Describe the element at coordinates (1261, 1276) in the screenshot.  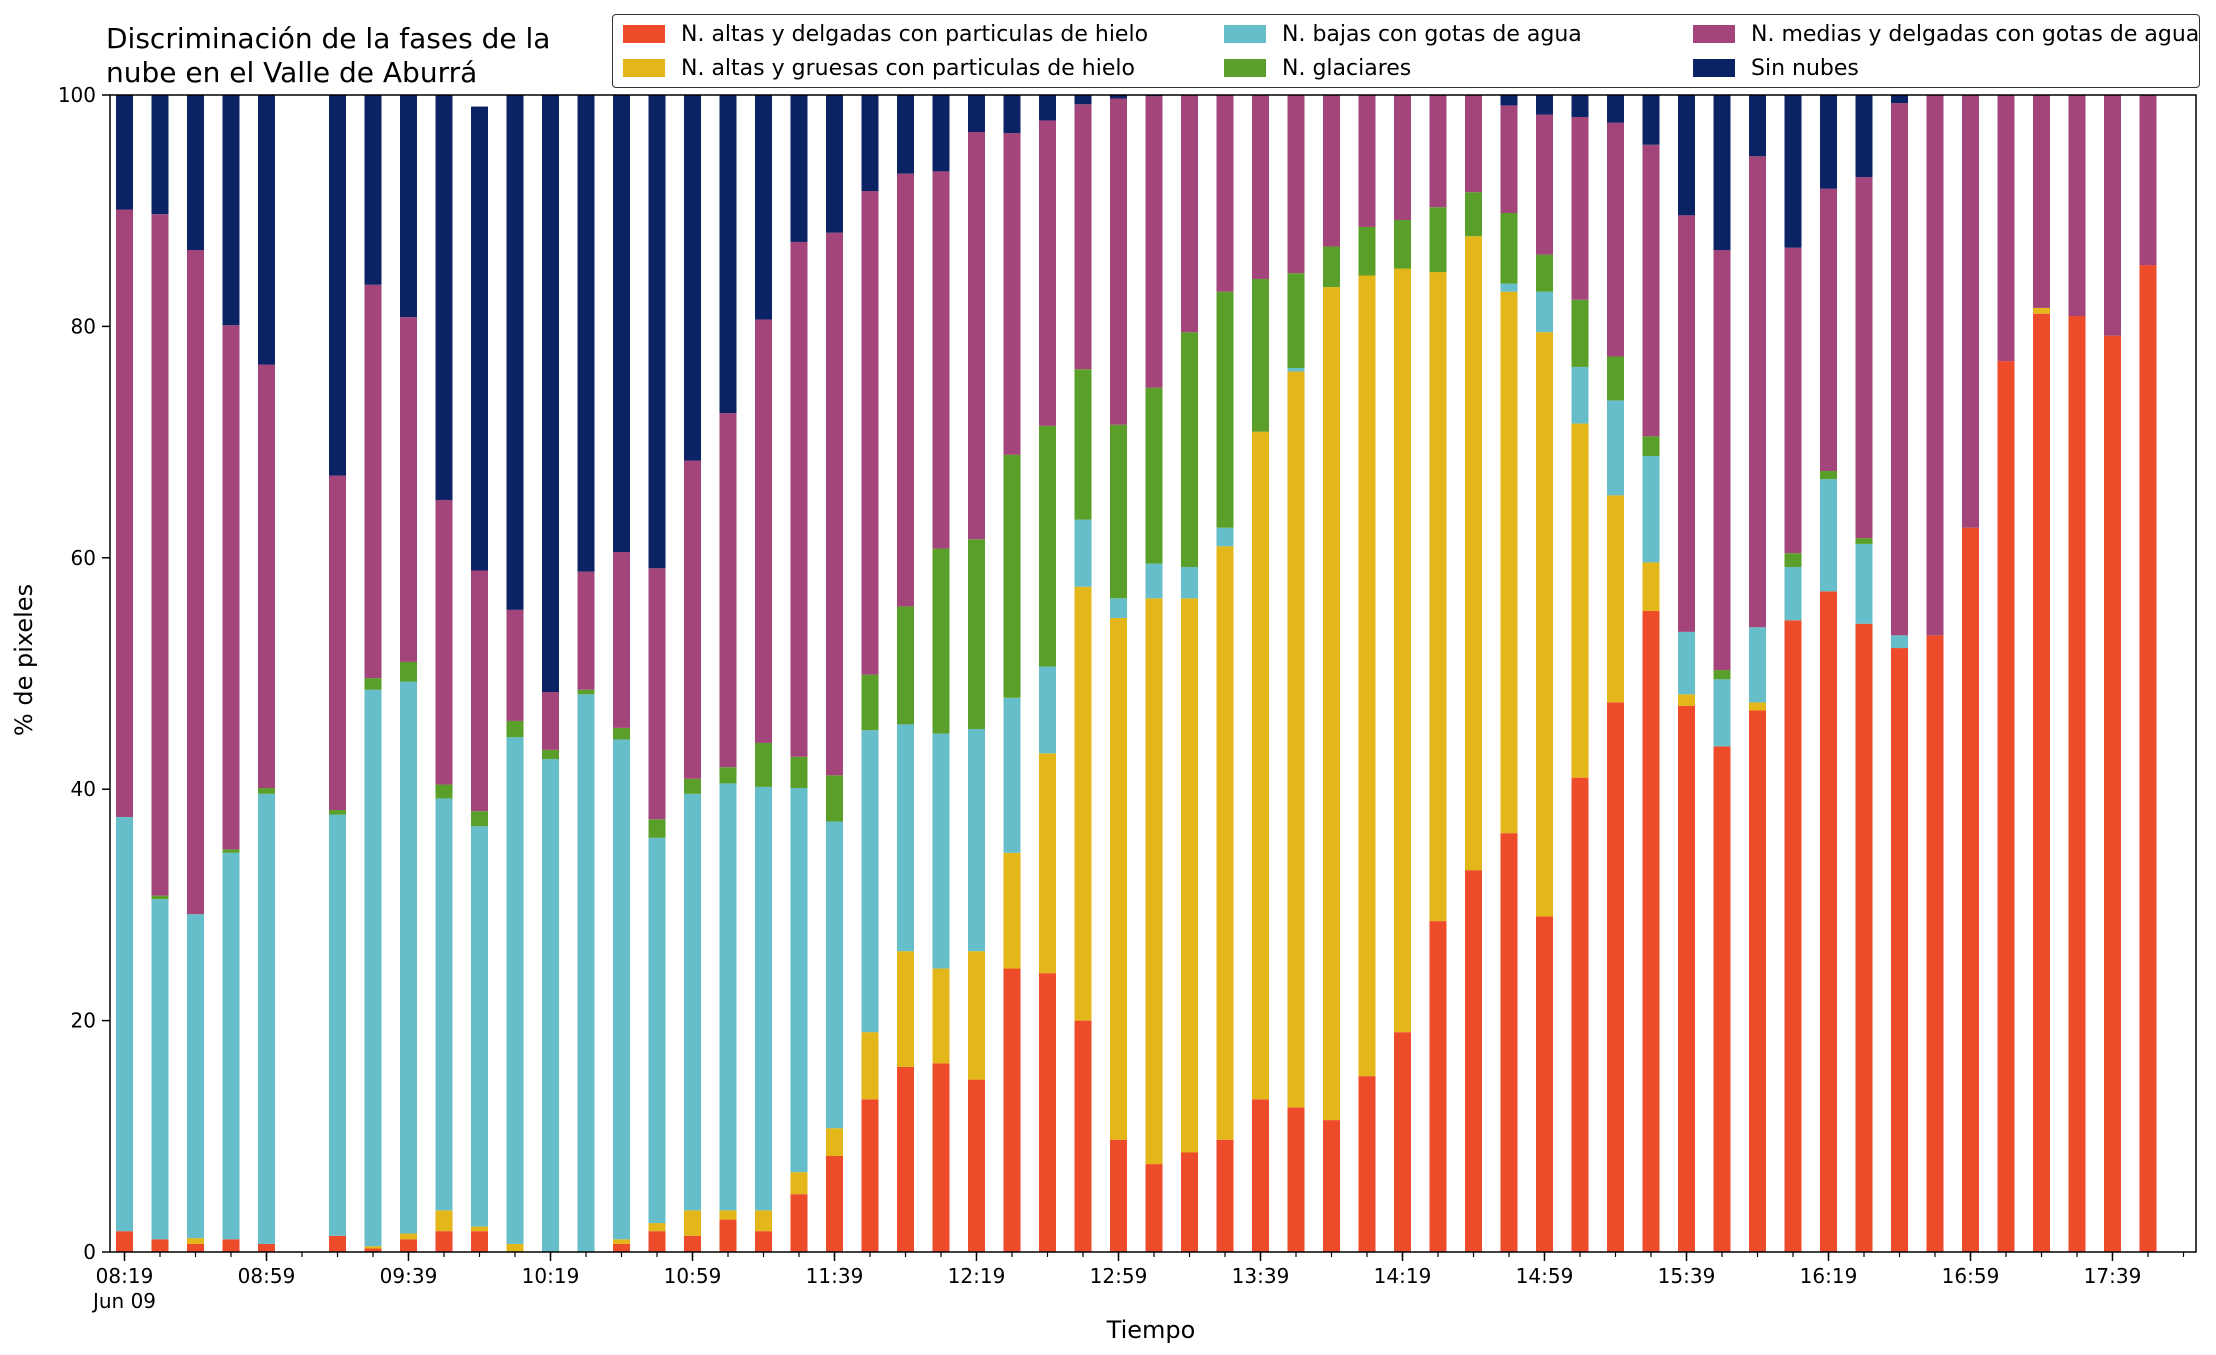
I see `x-tick-label: 13:39` at that location.